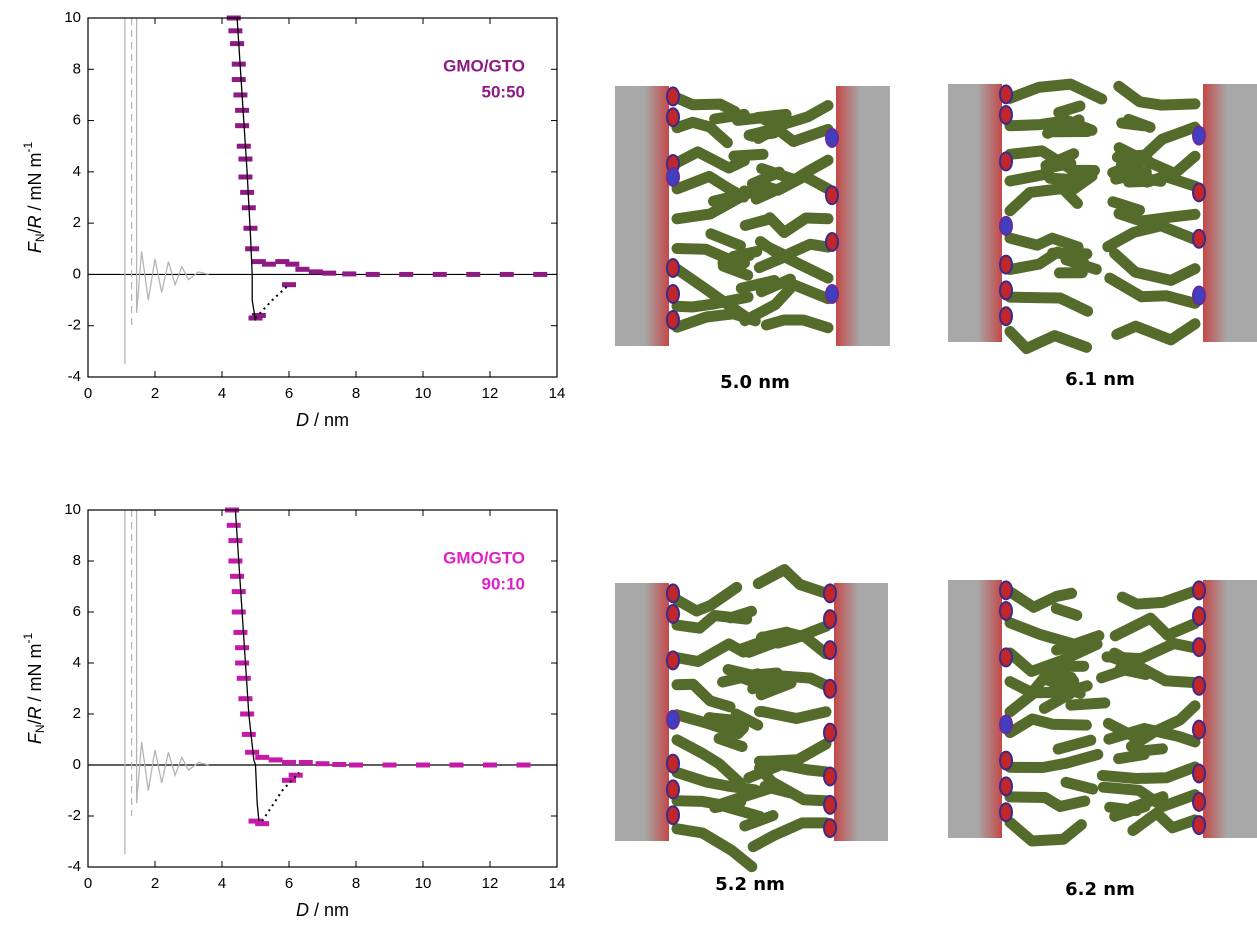 Image resolution: width=1257 pixels, height=937 pixels. What do you see at coordinates (40, 238) in the screenshot?
I see `y-label-part: N` at bounding box center [40, 238].